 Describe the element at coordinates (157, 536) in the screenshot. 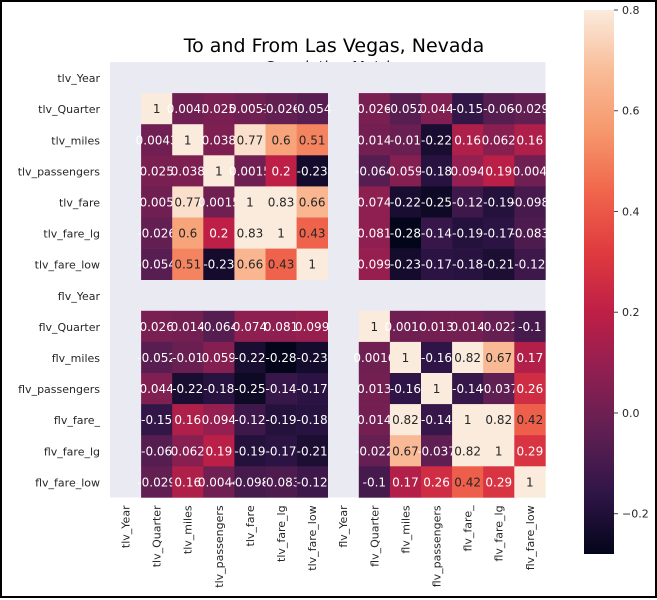

I see `column-label: tlv_Quarter` at that location.